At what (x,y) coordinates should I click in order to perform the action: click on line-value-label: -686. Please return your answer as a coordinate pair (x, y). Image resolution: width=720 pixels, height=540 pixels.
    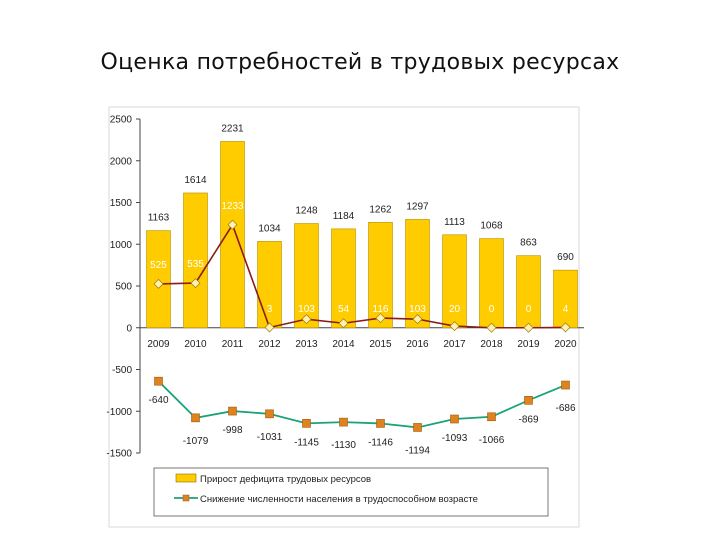
    Looking at the image, I should click on (565, 408).